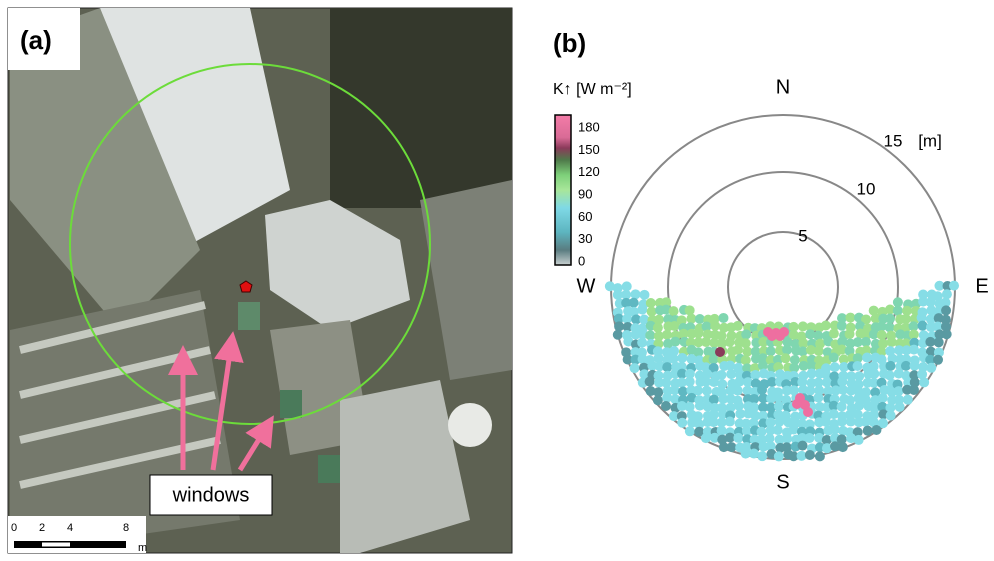 This screenshot has width=994, height=561. I want to click on ring-label: 5, so click(802, 235).